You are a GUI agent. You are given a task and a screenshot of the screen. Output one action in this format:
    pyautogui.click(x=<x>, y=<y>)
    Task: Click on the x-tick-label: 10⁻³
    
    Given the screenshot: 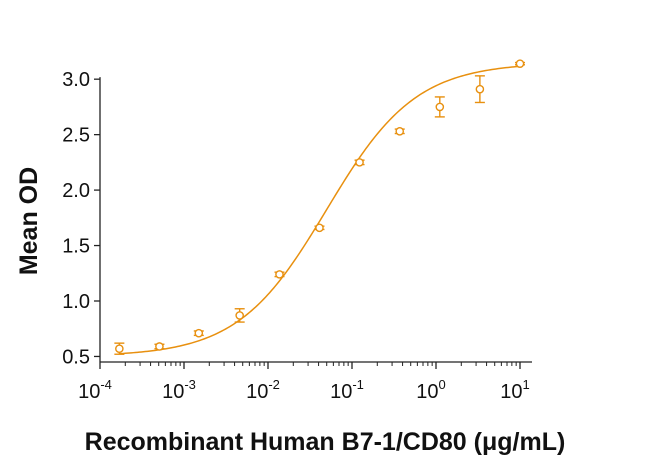 What is the action you would take?
    pyautogui.click(x=179, y=390)
    